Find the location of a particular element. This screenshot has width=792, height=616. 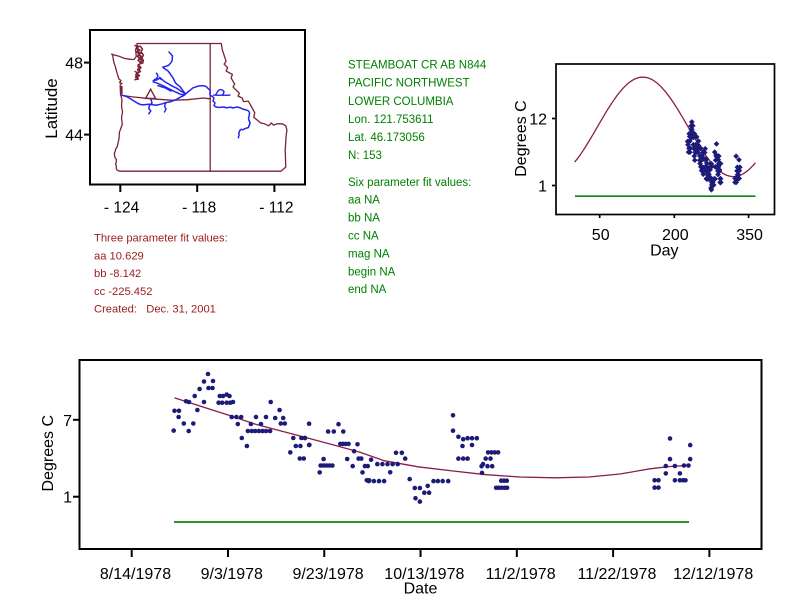

svg-text: begin NA is located at coordinates (372, 272).